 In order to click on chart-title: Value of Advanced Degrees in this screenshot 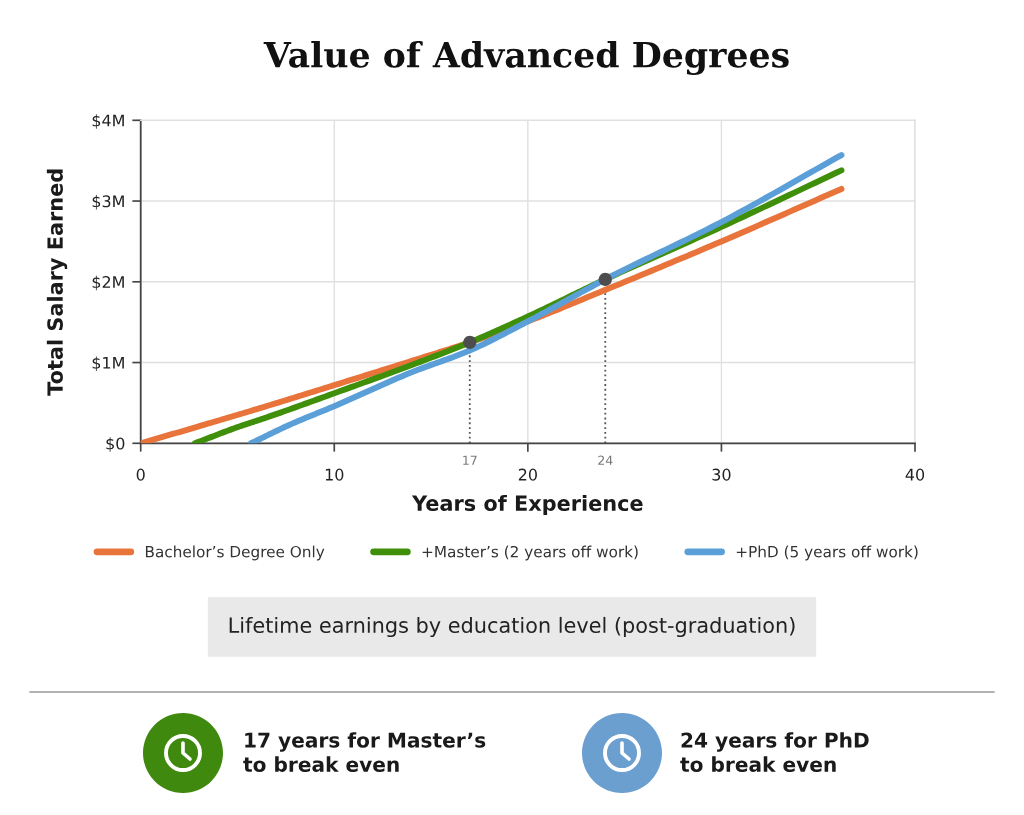, I will do `click(526, 58)`.